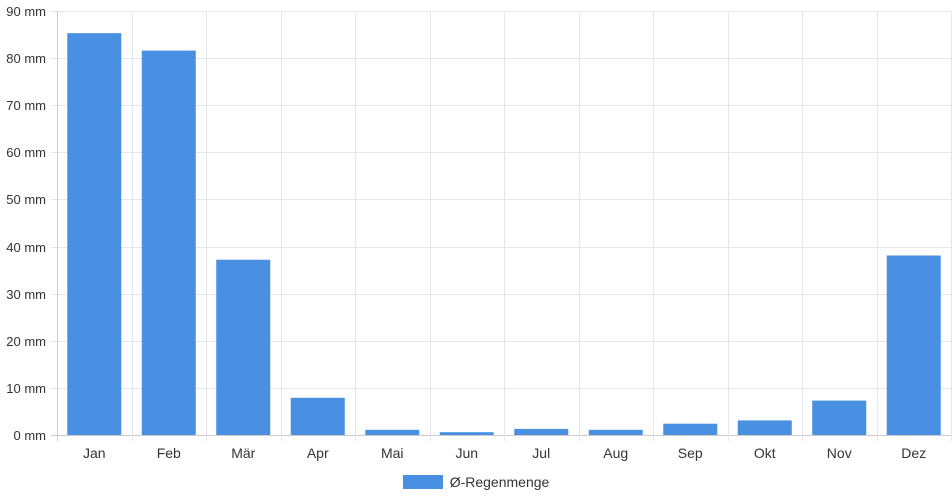  I want to click on y-tick-label: 40 mm, so click(26, 247).